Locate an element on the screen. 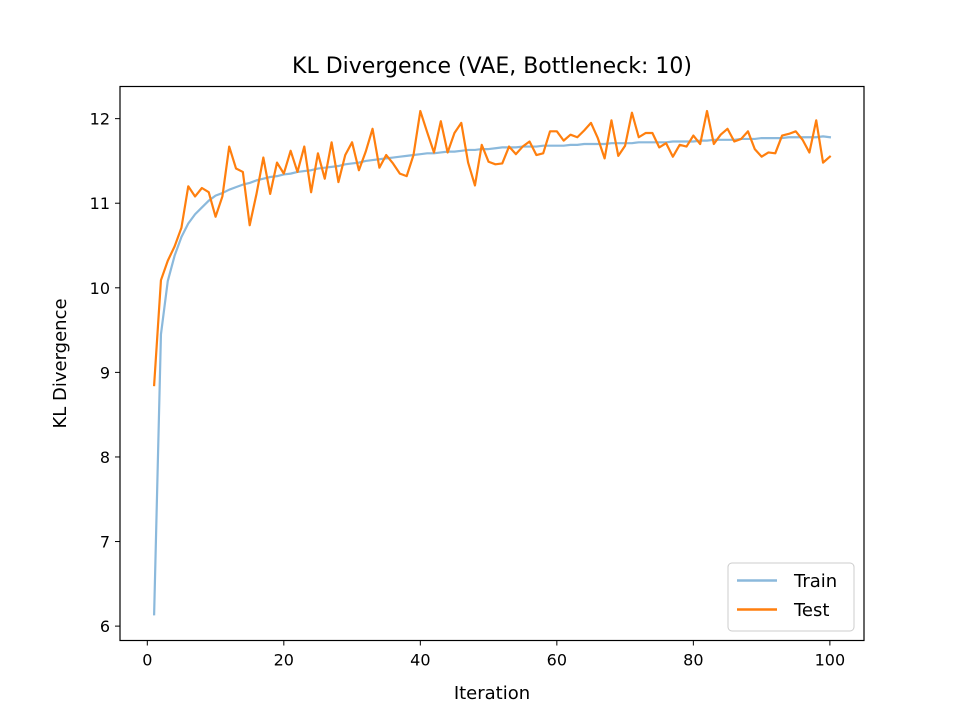 The height and width of the screenshot is (720, 960). legend-label-train: Train is located at coordinates (815, 581).